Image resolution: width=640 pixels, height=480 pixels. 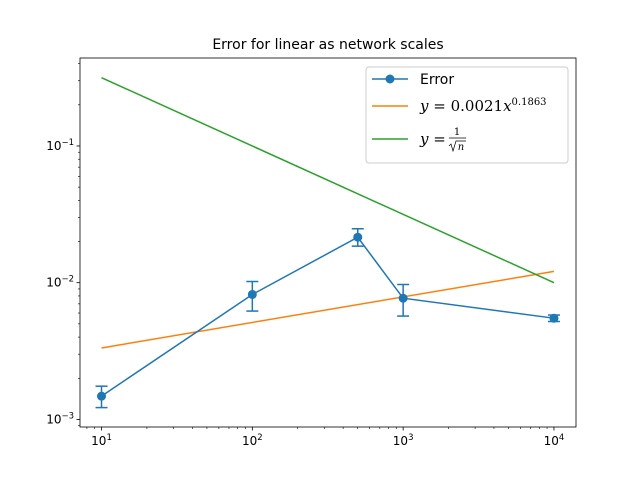 What do you see at coordinates (252, 440) in the screenshot?
I see `x-tick-label: 102` at bounding box center [252, 440].